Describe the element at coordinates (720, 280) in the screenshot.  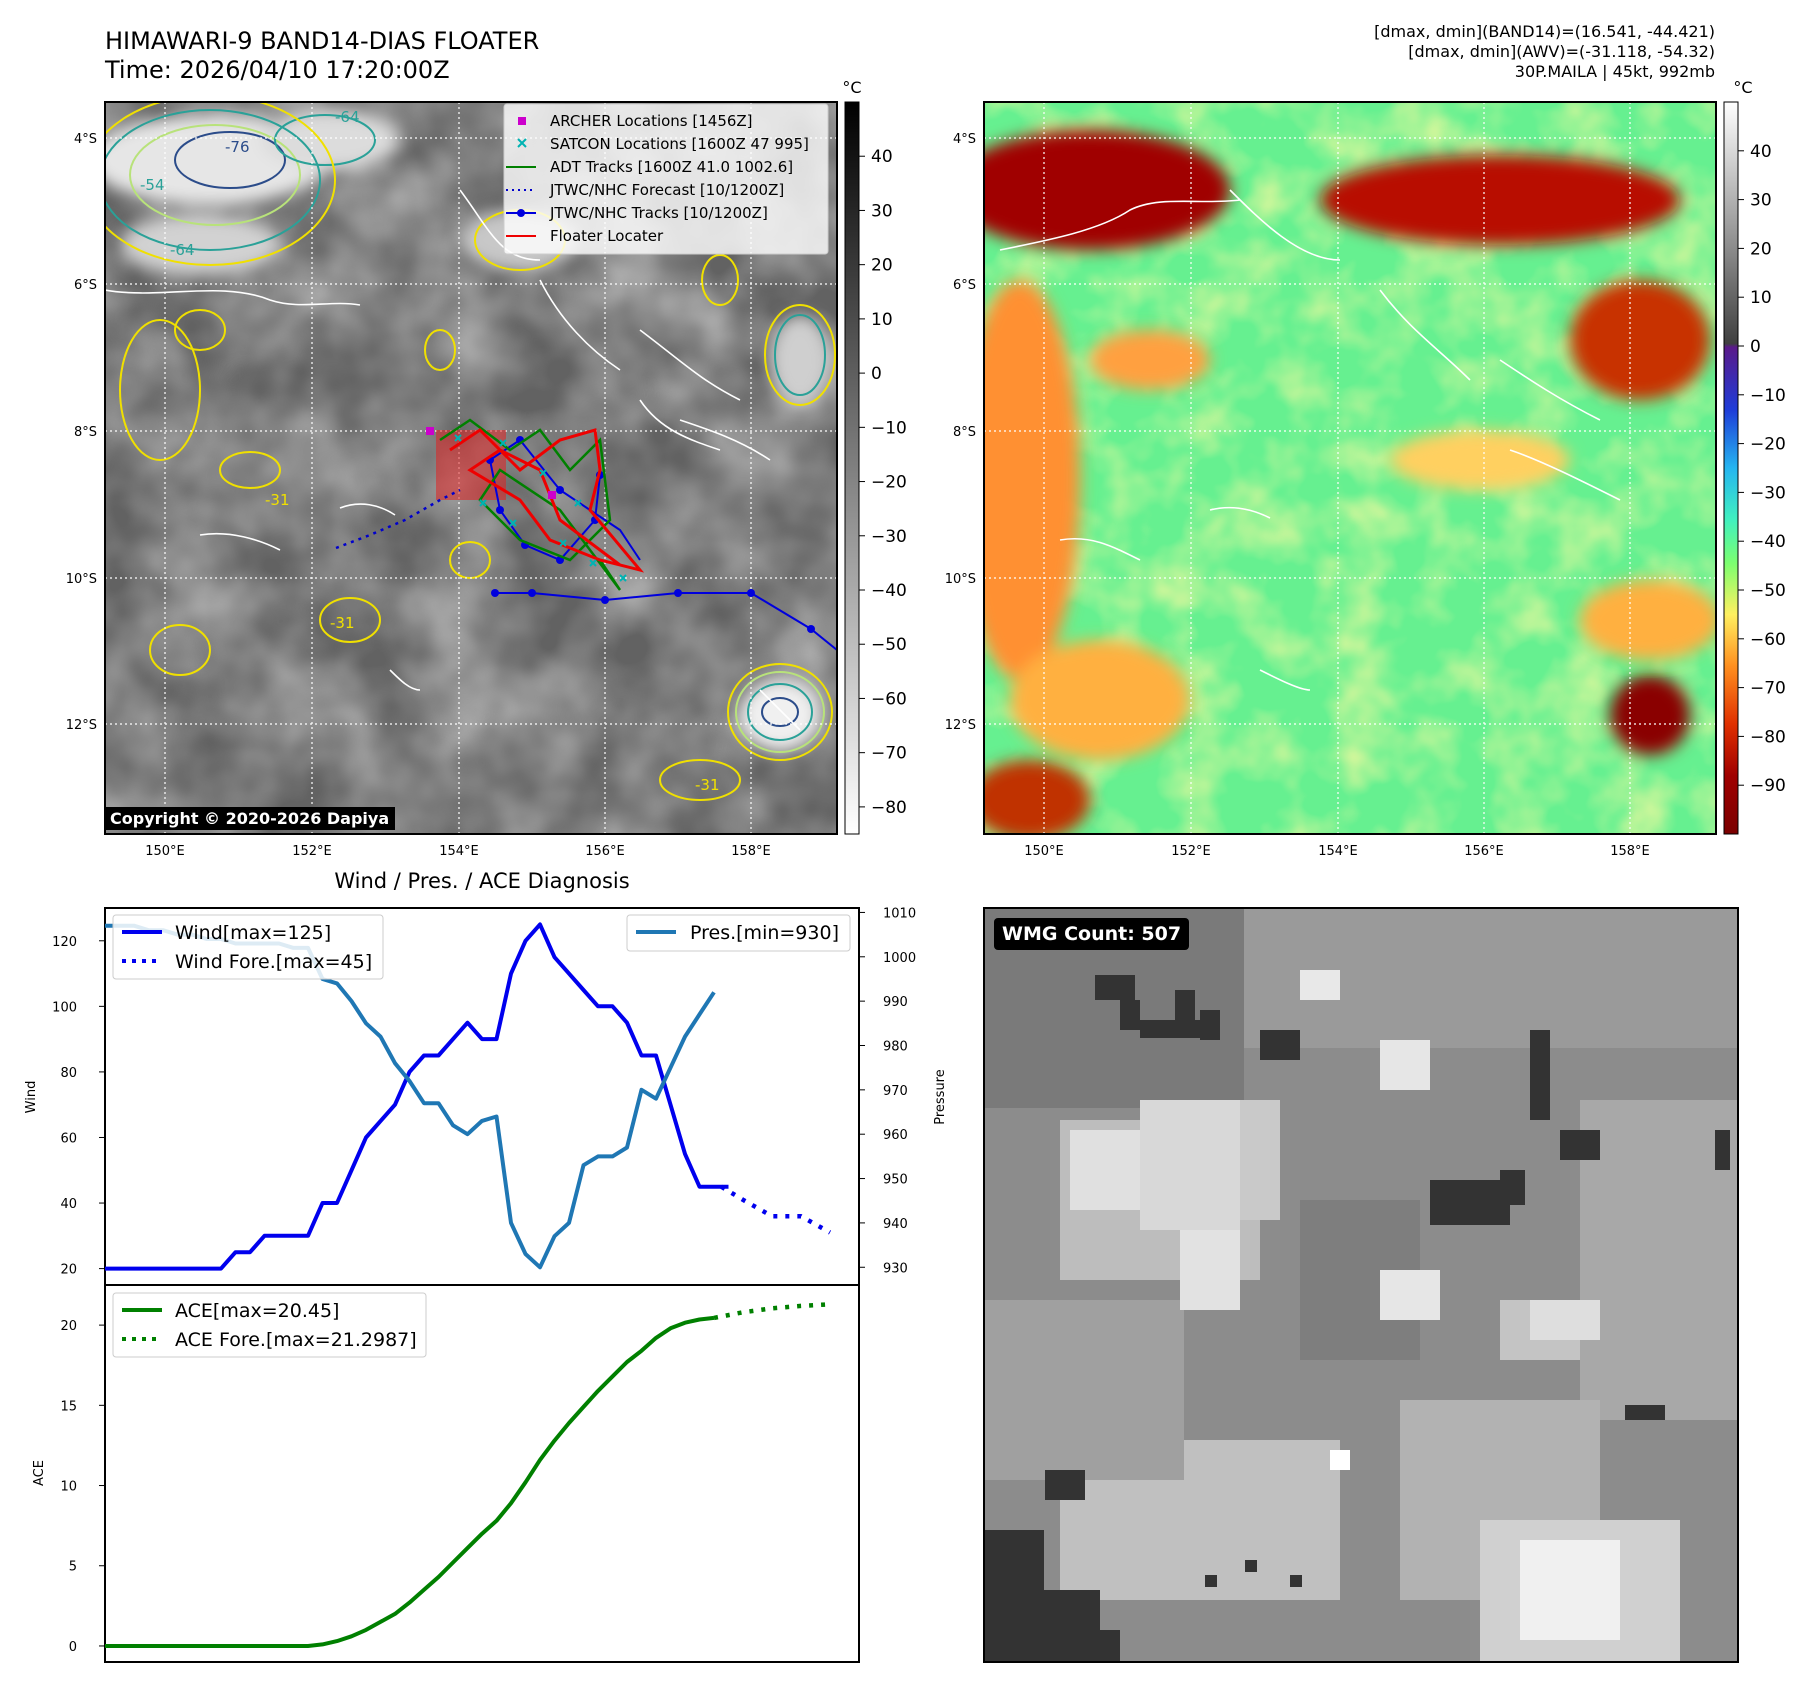
I see `yellow-contour-ne` at that location.